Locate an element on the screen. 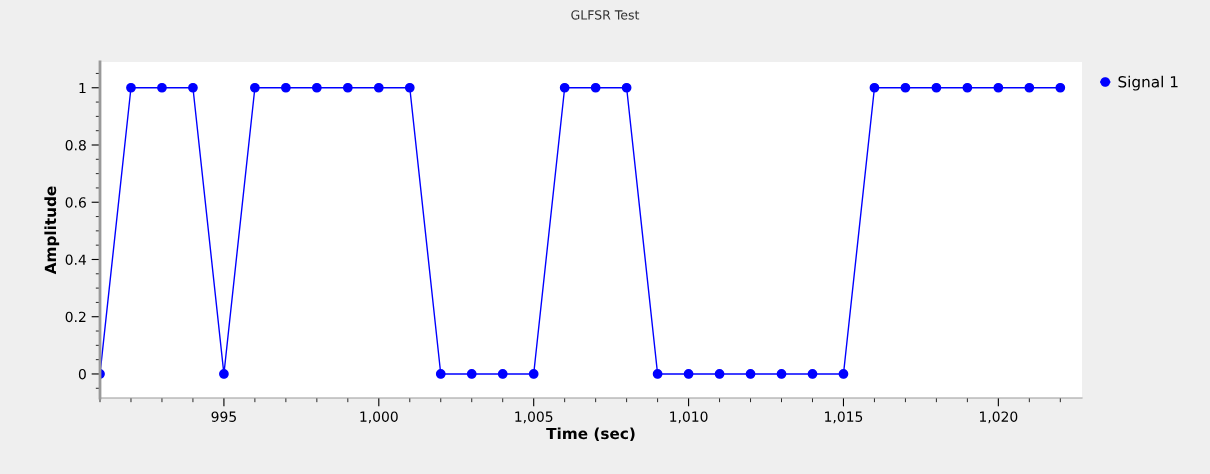 Image resolution: width=1210 pixels, height=474 pixels. y-tick-label: 0.6 is located at coordinates (75, 202).